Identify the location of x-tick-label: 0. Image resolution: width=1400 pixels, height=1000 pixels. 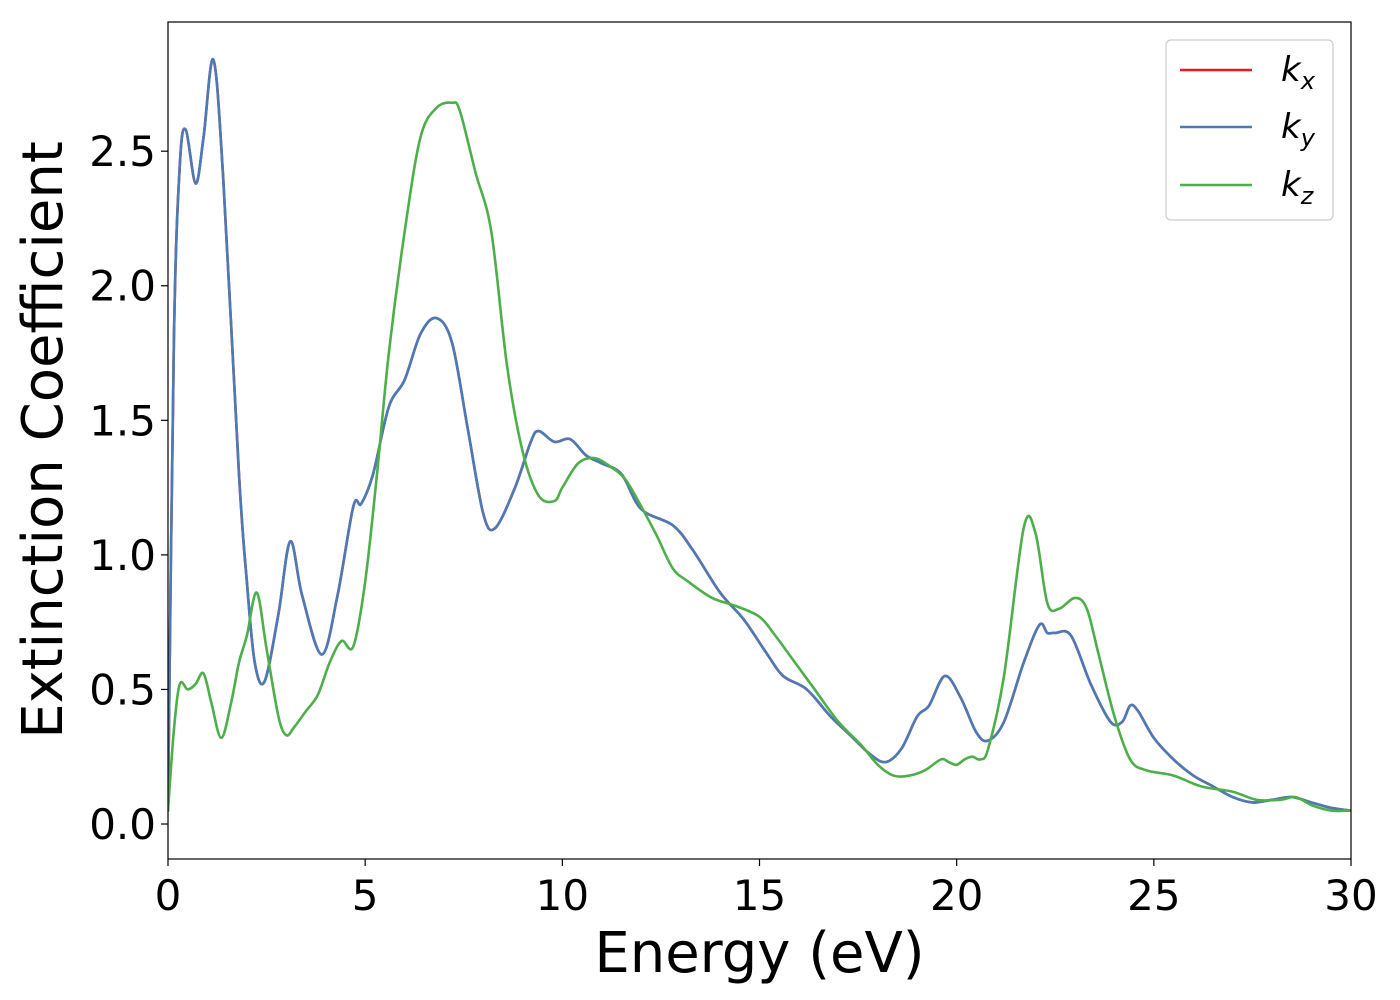
(168, 895).